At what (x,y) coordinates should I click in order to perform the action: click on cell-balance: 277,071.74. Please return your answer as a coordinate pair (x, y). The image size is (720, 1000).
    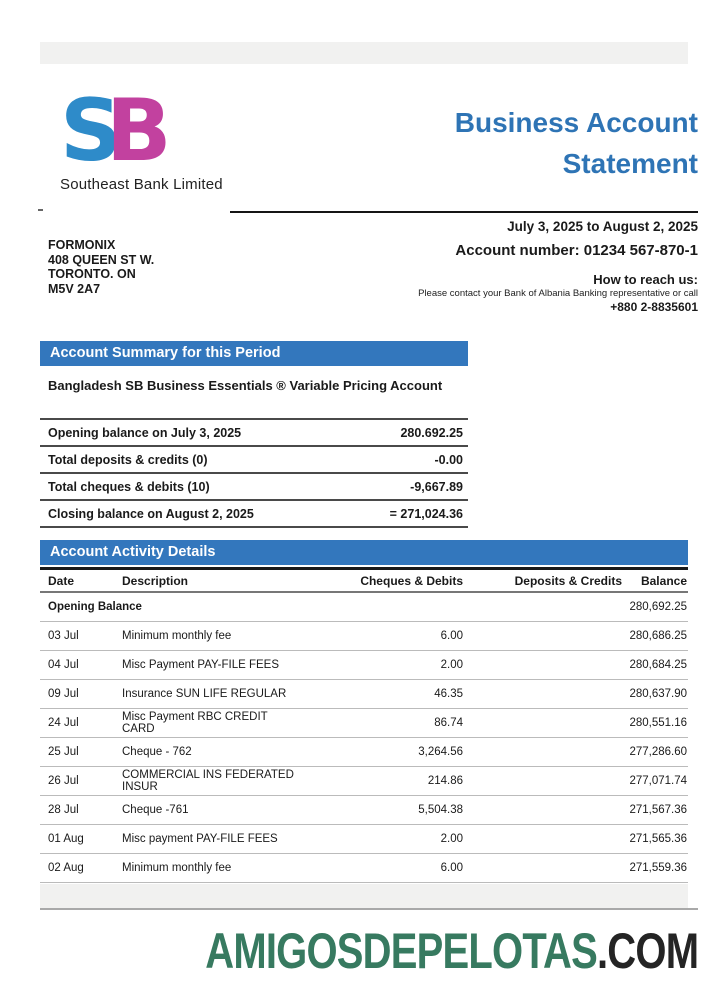
    Looking at the image, I should click on (658, 781).